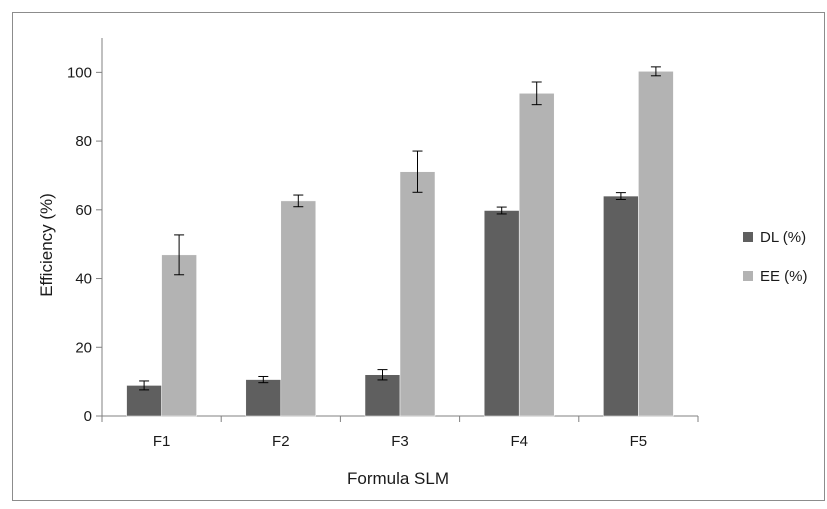 The image size is (827, 509). What do you see at coordinates (417, 294) in the screenshot?
I see `bar-ee-f3` at bounding box center [417, 294].